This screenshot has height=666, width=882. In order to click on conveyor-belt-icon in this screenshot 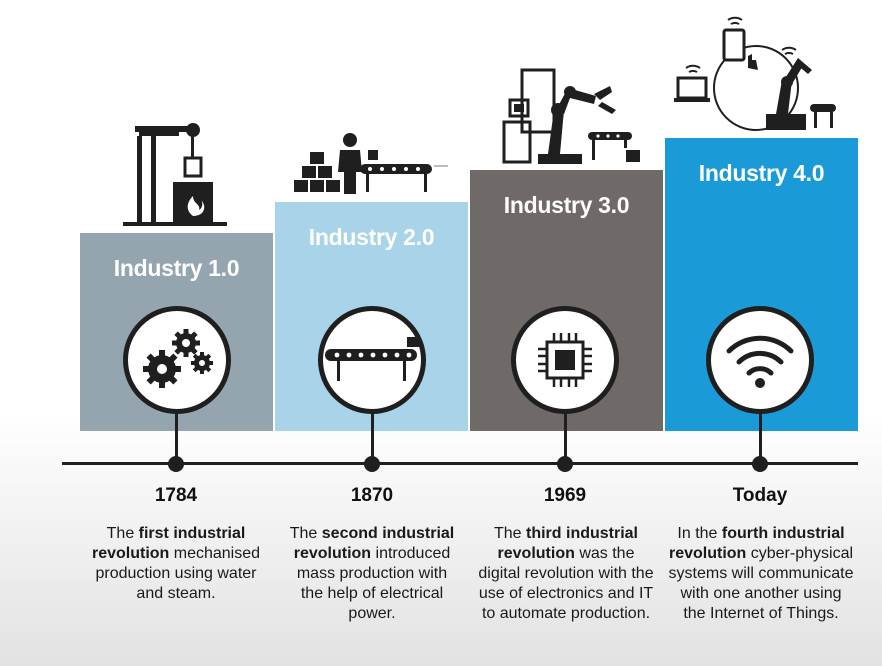, I will do `click(372, 359)`.